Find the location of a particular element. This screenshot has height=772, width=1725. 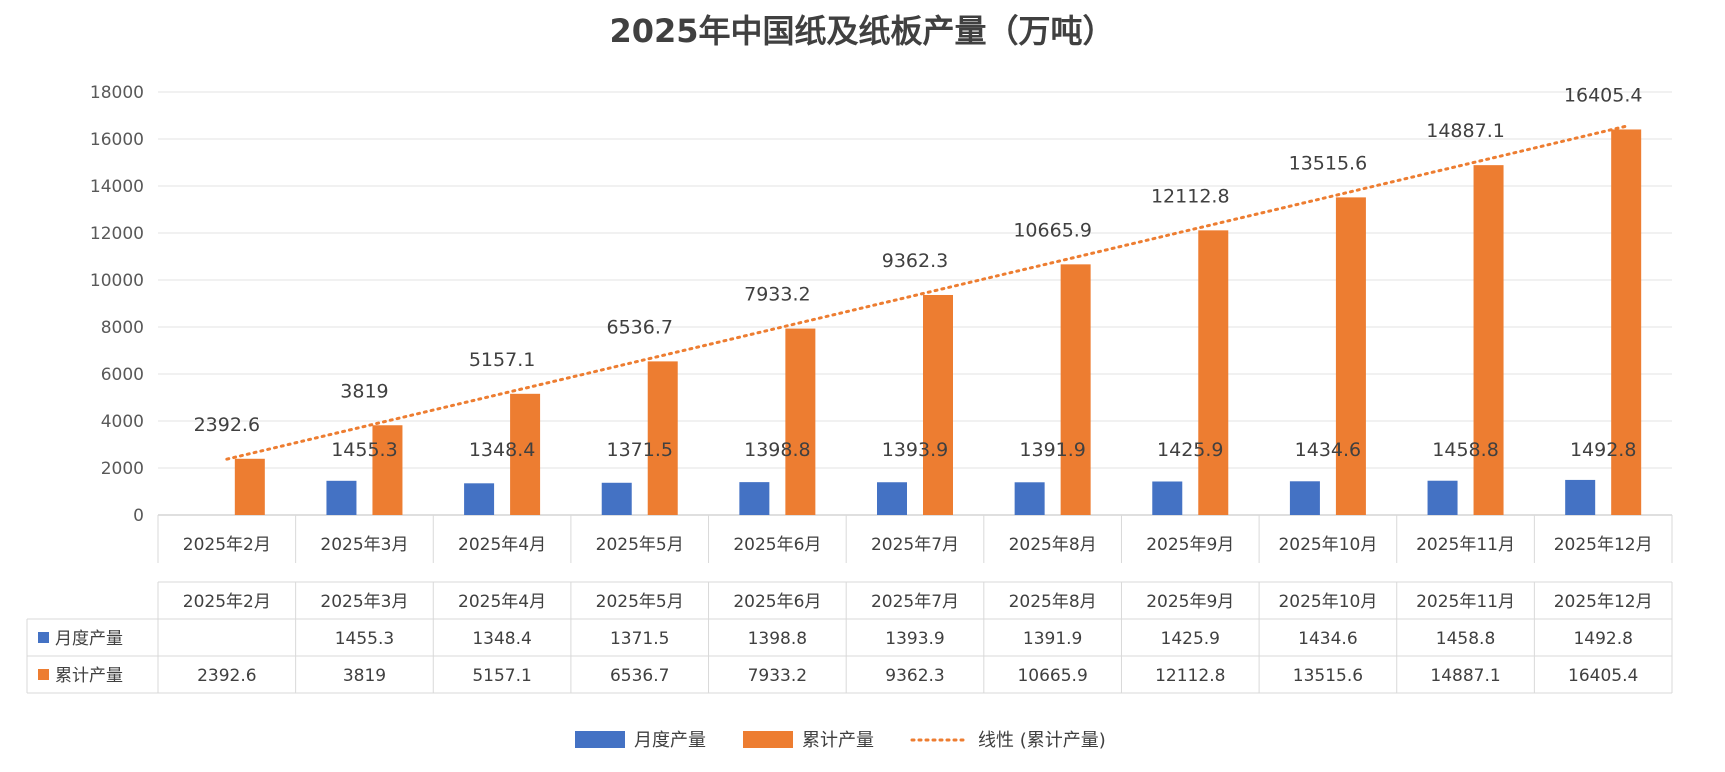

data-label-cumulative: 3819 is located at coordinates (364, 391).